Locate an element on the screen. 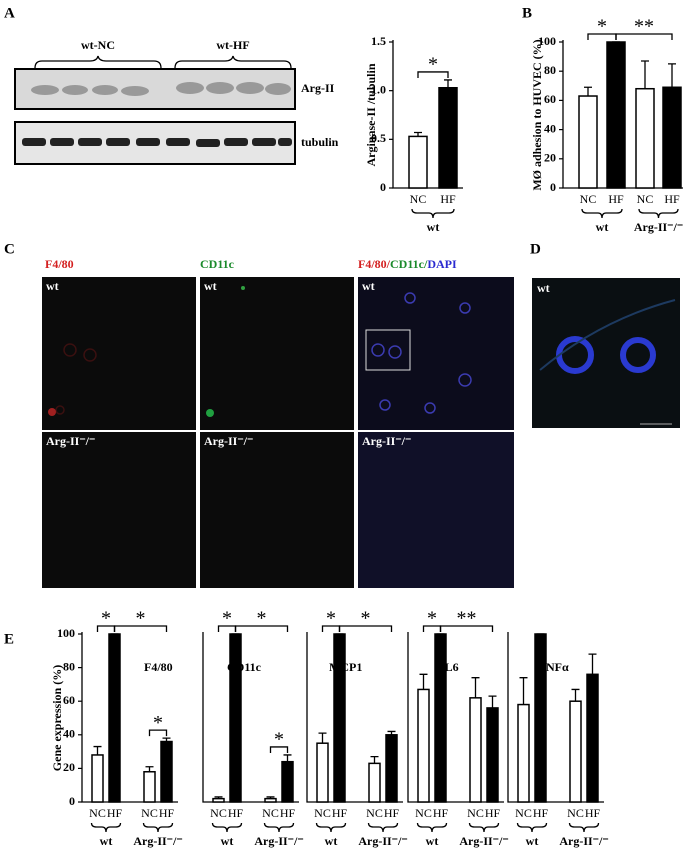 This screenshot has height=859, width=683. y-tick-label: 1.5 is located at coordinates (378, 41).